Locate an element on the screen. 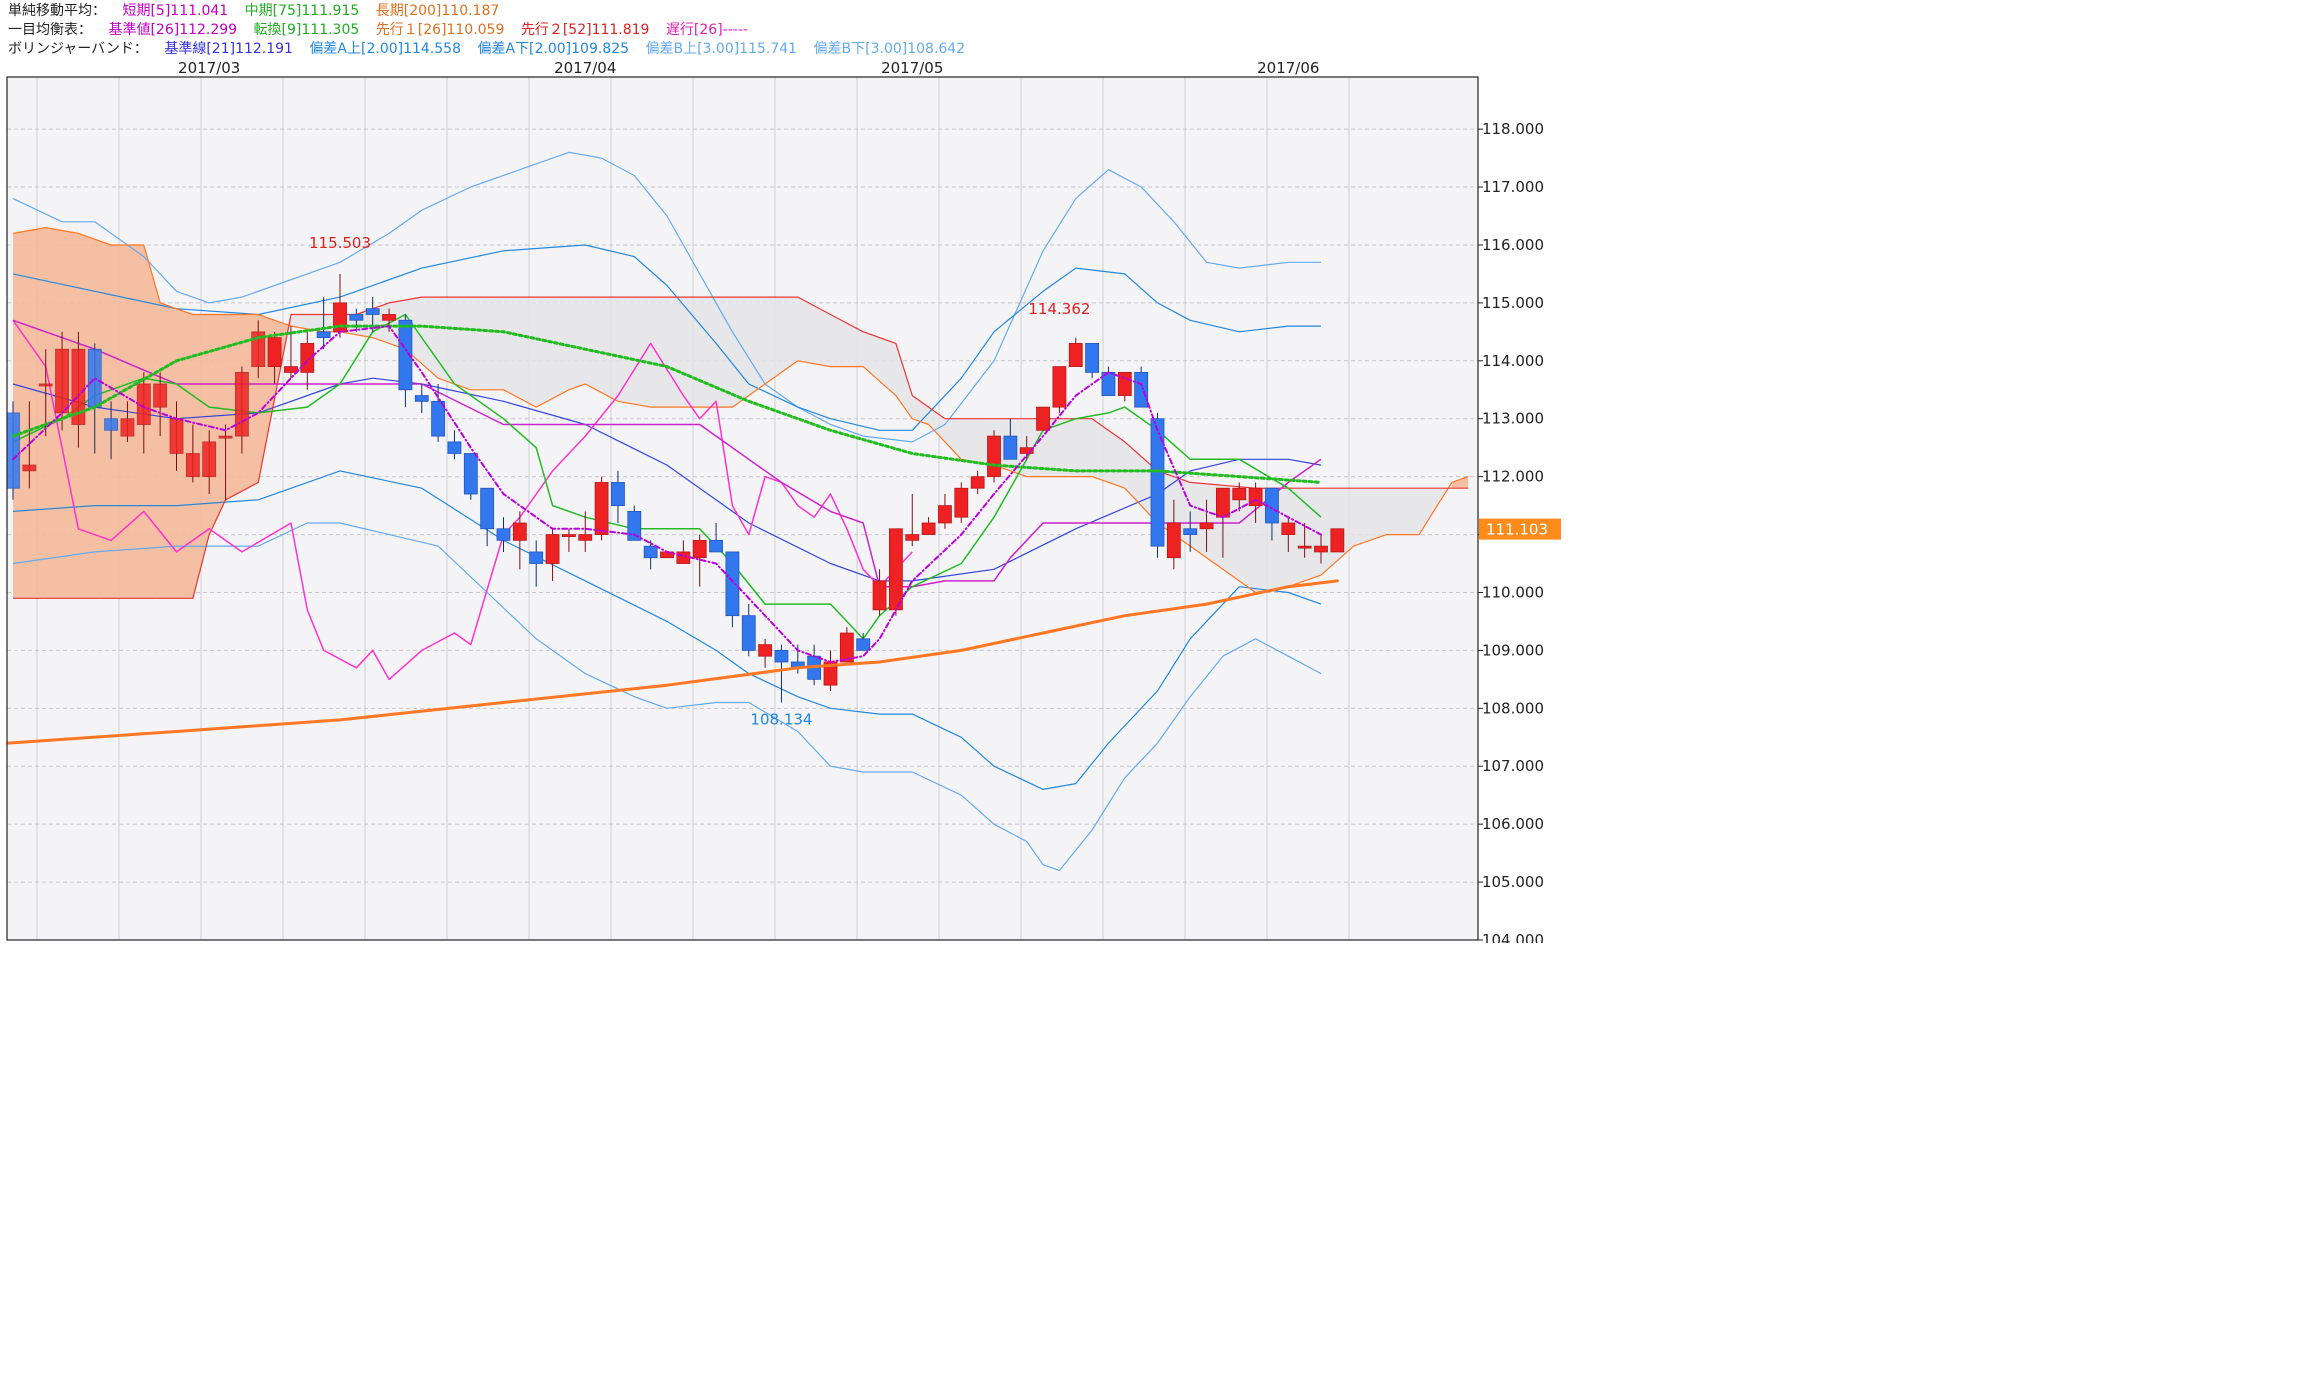 This screenshot has width=2314, height=1392. legend-sma-mid: 中期[75]111.915 is located at coordinates (302, 11).